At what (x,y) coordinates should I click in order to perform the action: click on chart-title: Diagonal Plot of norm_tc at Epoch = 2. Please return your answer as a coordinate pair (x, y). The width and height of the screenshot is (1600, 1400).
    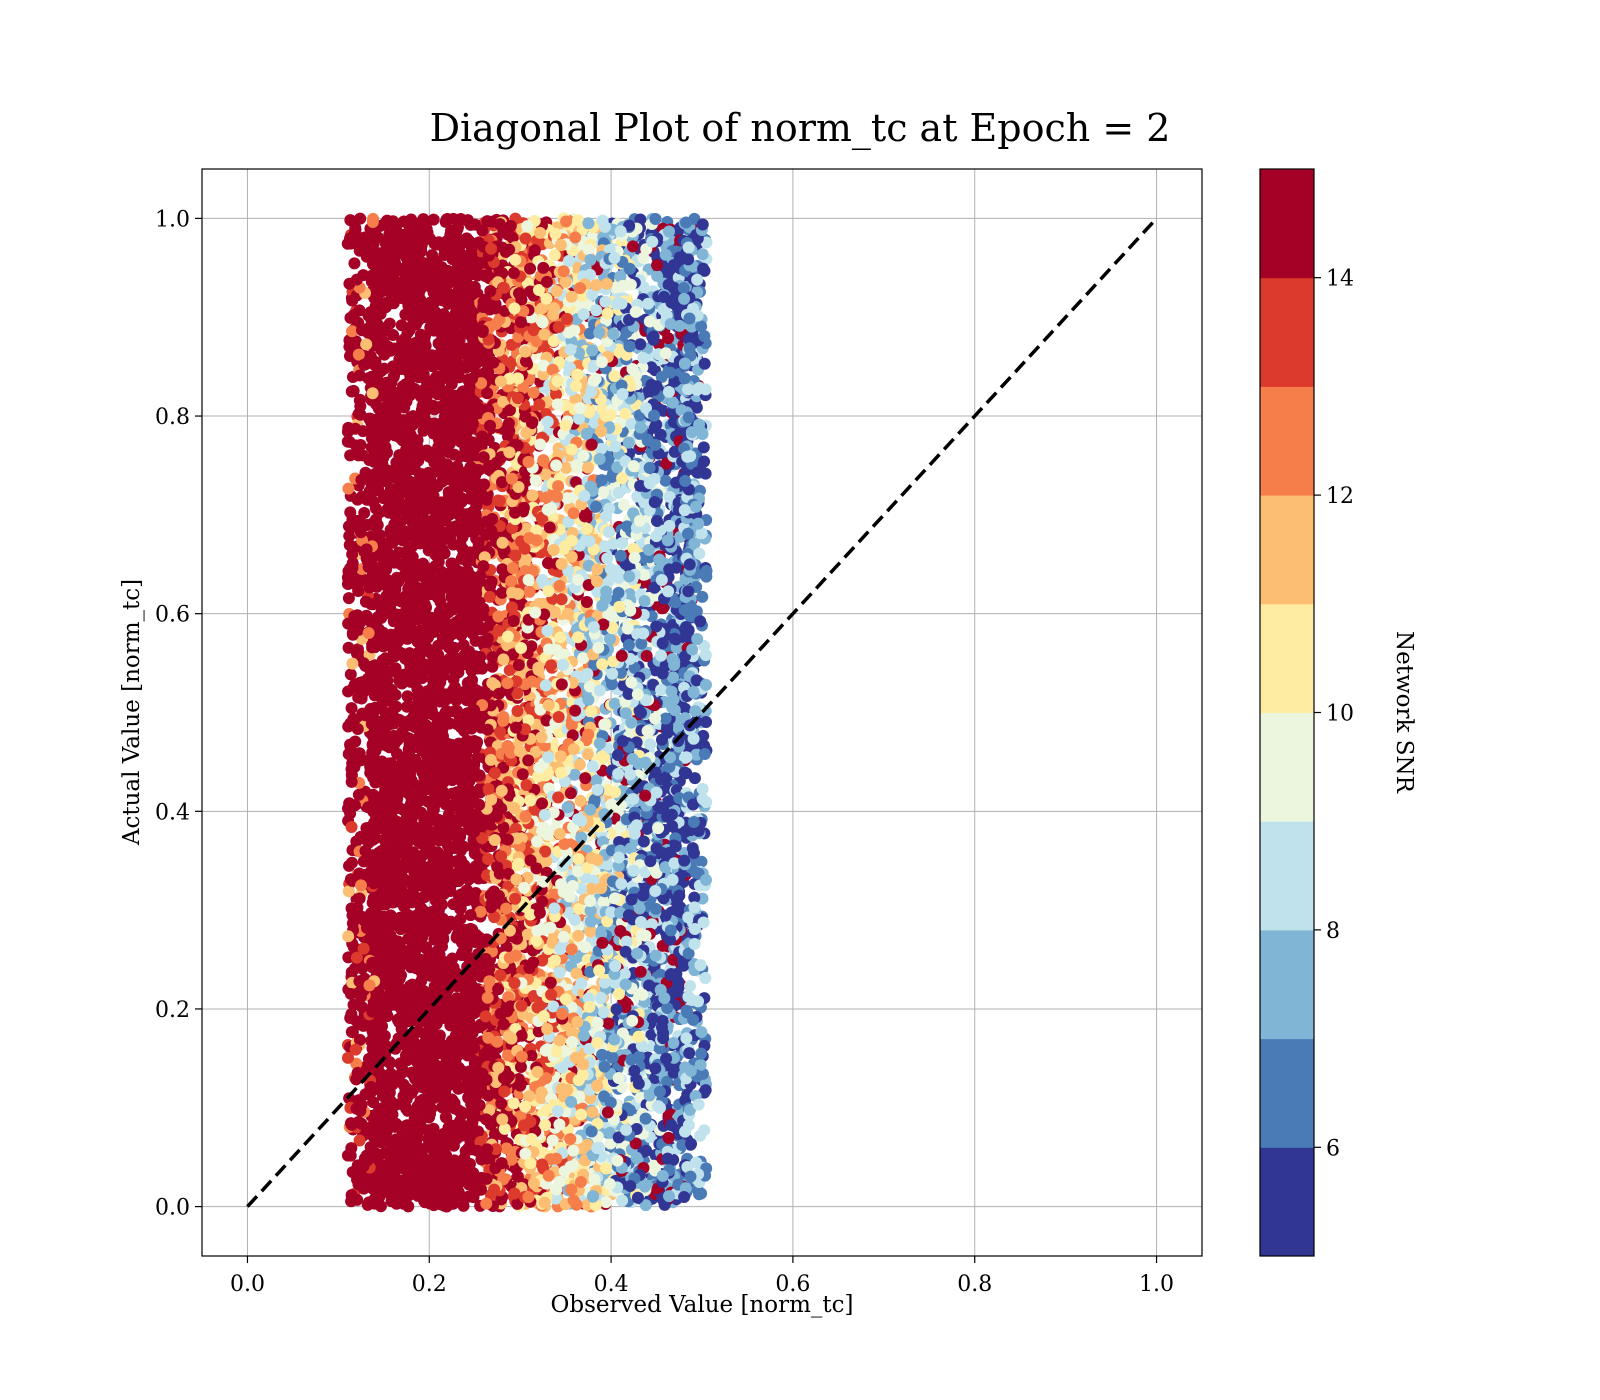
    Looking at the image, I should click on (800, 128).